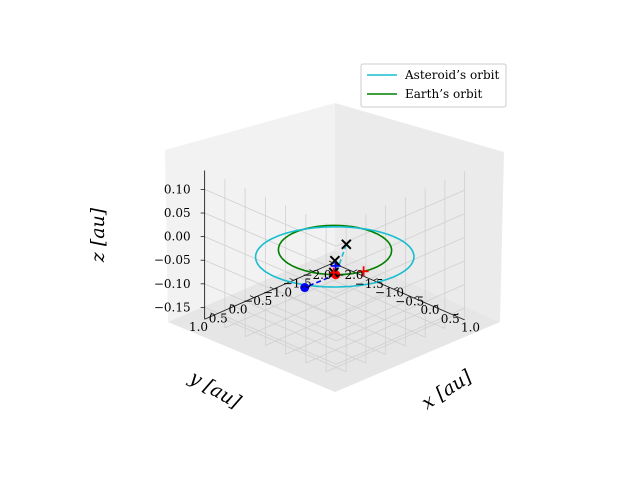 This screenshot has width=640, height=485. I want to click on y-tick-label: −2.0, so click(316, 275).